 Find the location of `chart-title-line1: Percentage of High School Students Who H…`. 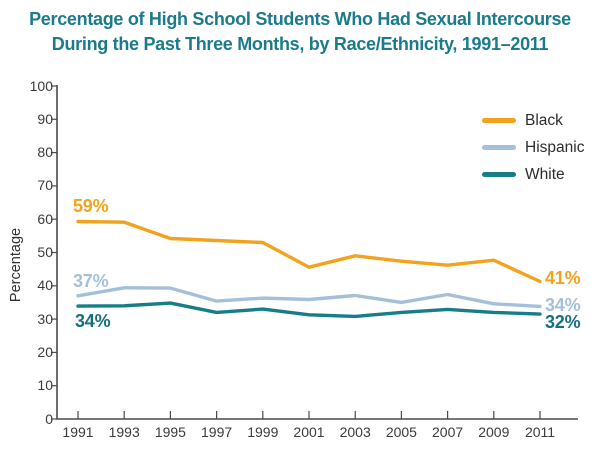

chart-title-line1: Percentage of High School Students Who H… is located at coordinates (300, 19).